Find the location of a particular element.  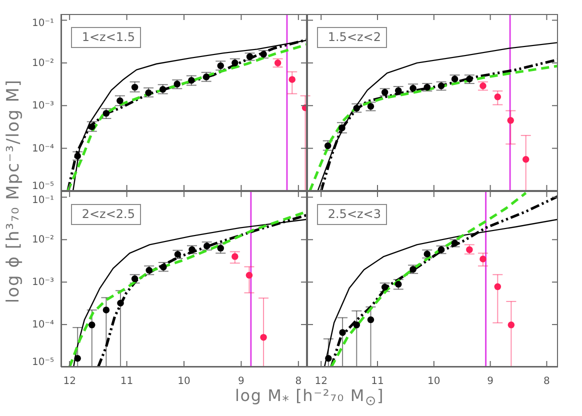

y-axis-title: log ϕ [h³₇₀ Mpc⁻³/log M] is located at coordinates (14, 190).